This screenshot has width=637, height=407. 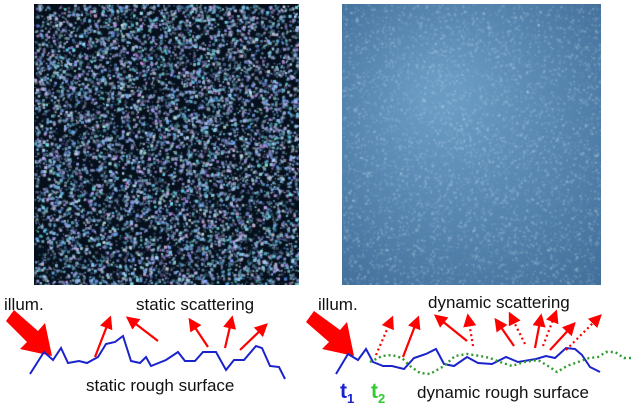 What do you see at coordinates (338, 304) in the screenshot?
I see `right-illum-label: illum.` at bounding box center [338, 304].